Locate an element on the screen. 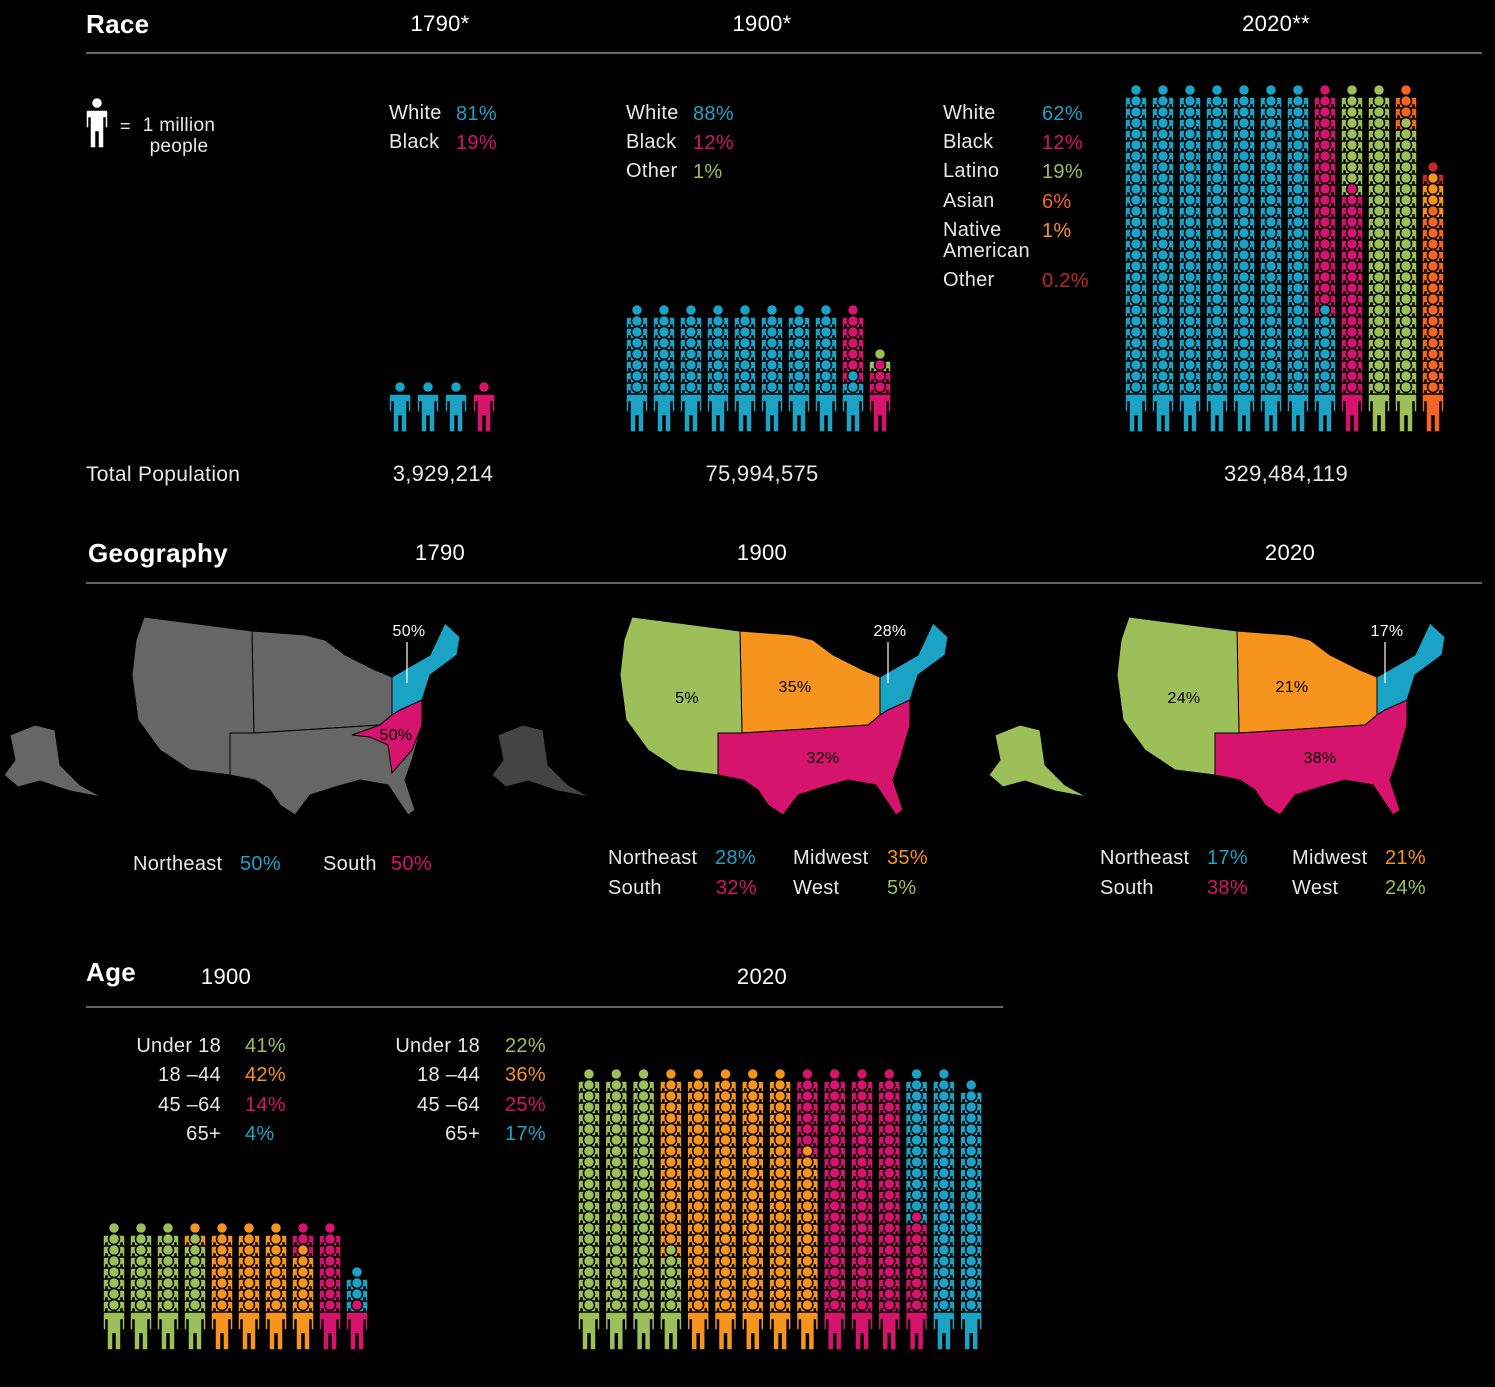 The height and width of the screenshot is (1387, 1495). region is located at coordinates (814, 757).